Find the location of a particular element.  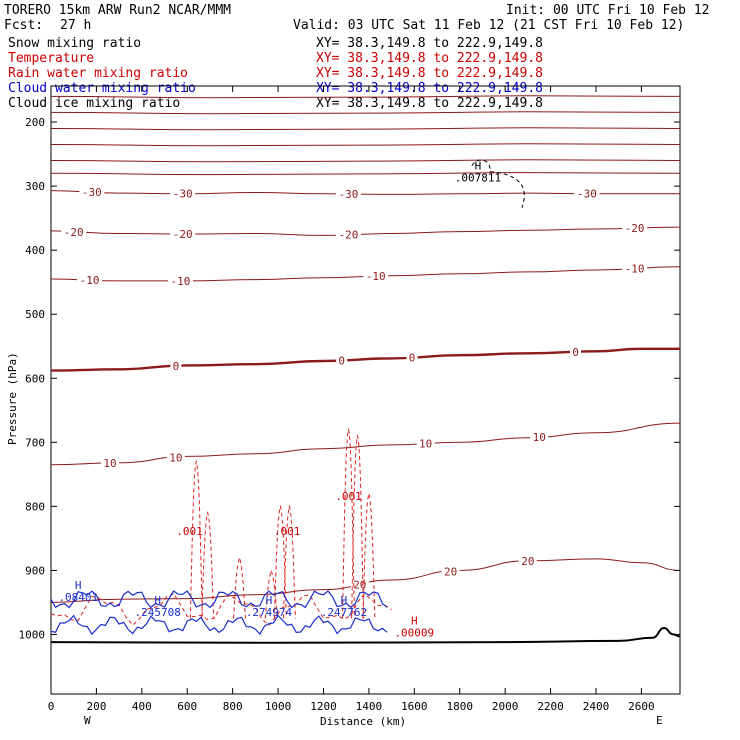

y-tick-label-300: 300 is located at coordinates (35, 186).